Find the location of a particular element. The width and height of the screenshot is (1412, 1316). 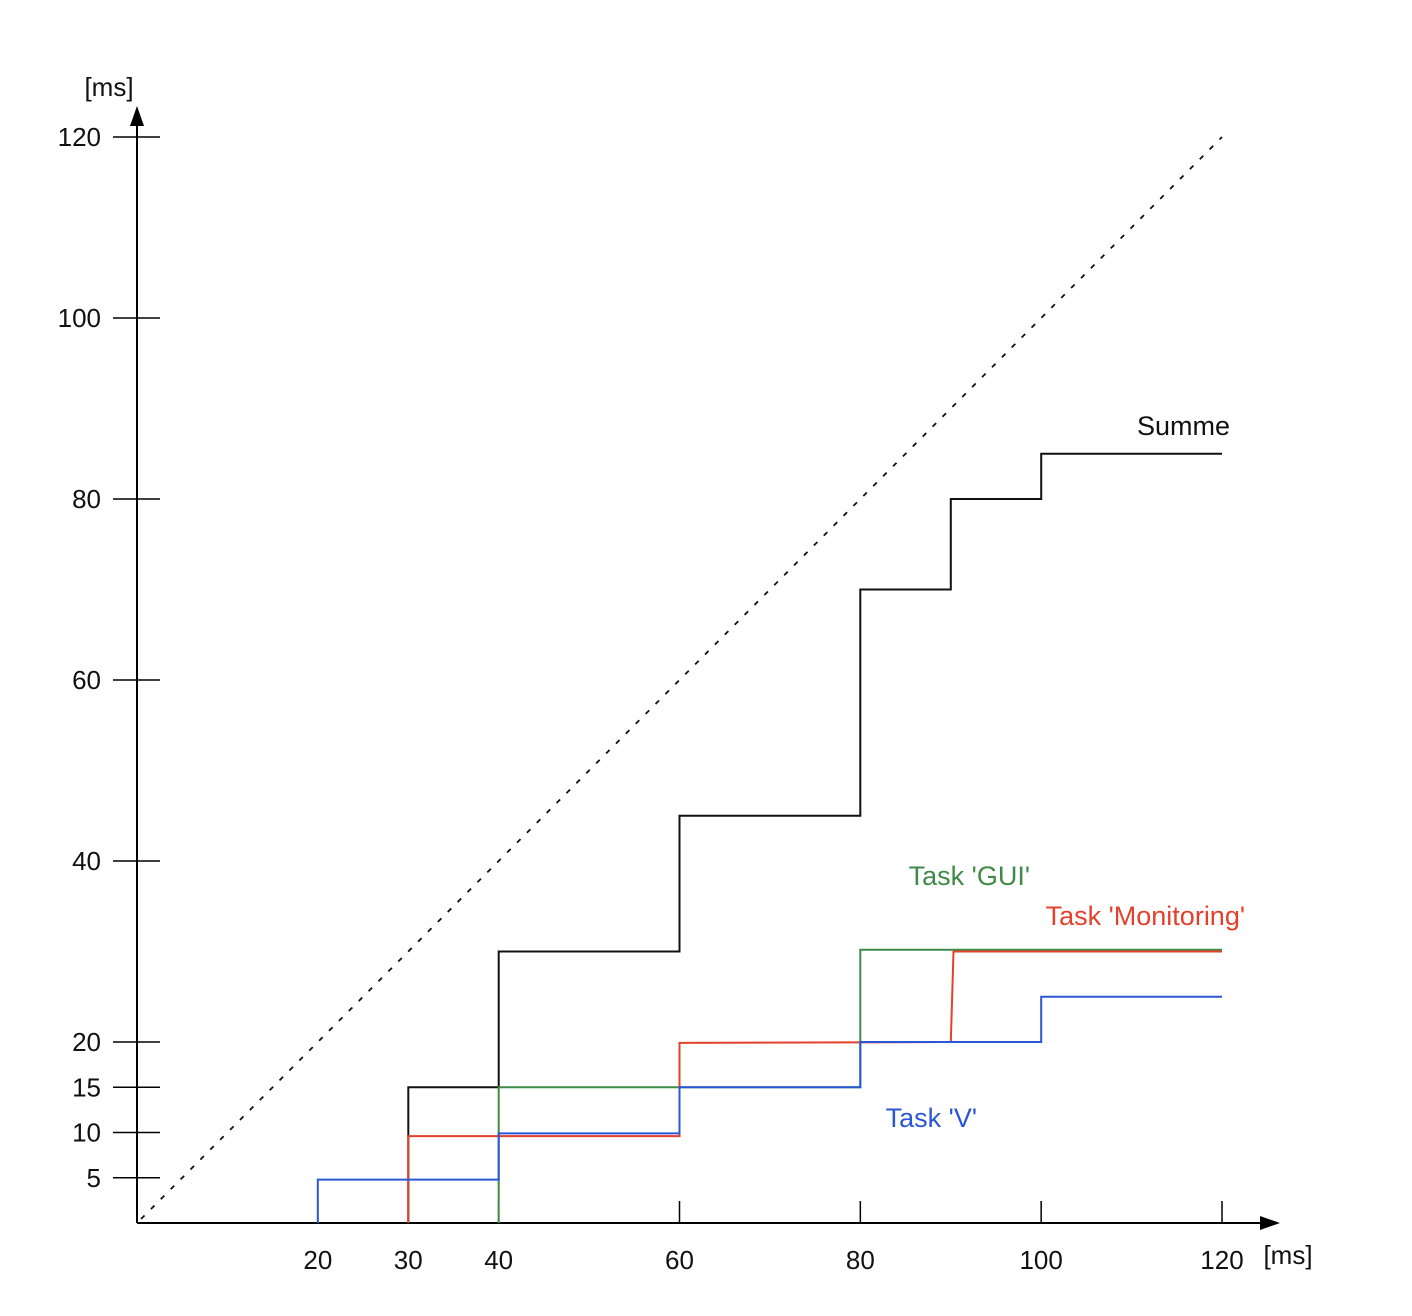

series-label-summe: Summe is located at coordinates (1183, 426).